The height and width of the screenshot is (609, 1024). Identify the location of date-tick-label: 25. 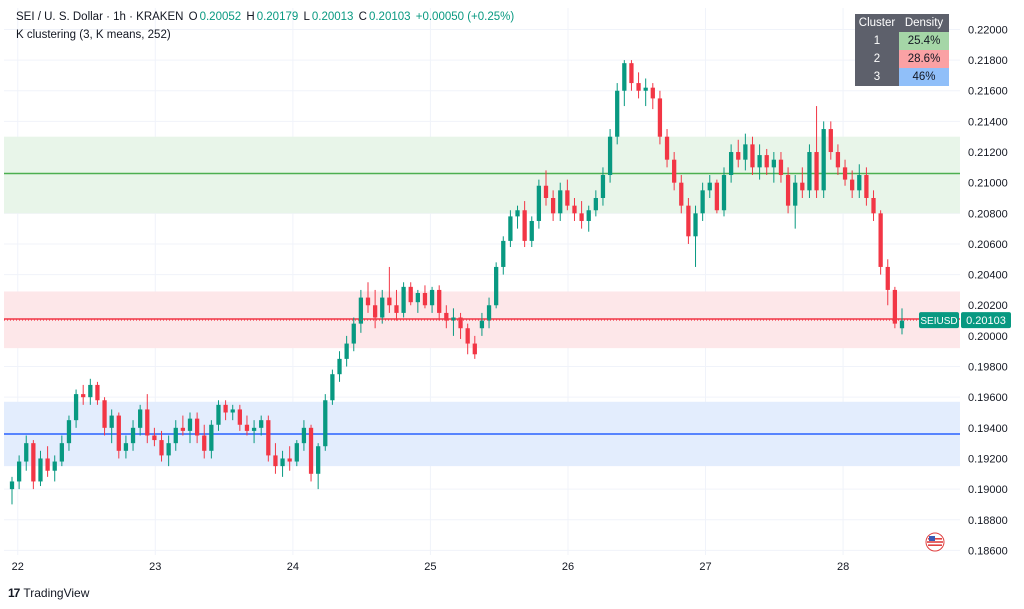
(430, 567).